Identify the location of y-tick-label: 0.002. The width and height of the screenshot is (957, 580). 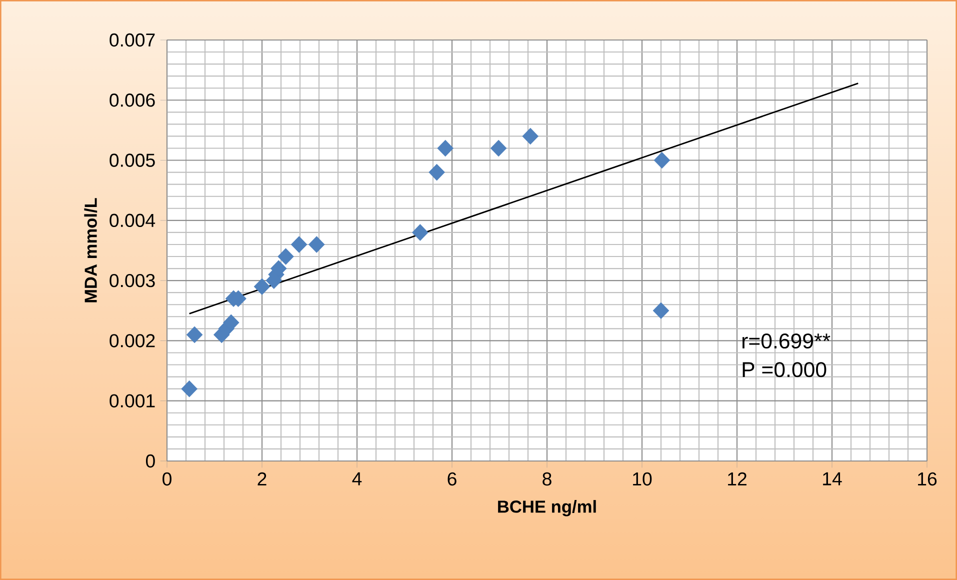
(132, 341).